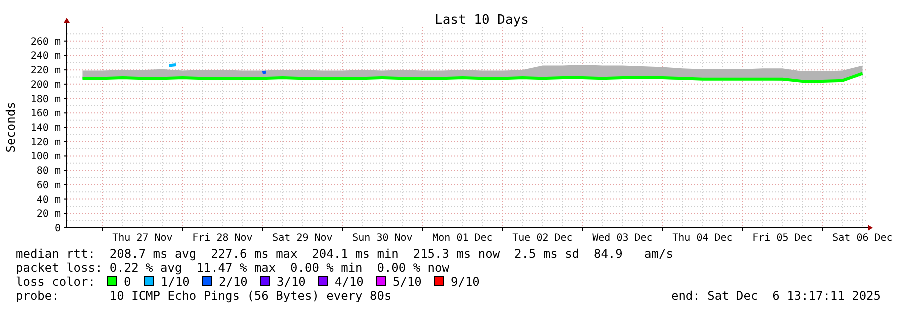 The image size is (897, 310). What do you see at coordinates (45, 128) in the screenshot?
I see `y-tick-label: 140 m` at bounding box center [45, 128].